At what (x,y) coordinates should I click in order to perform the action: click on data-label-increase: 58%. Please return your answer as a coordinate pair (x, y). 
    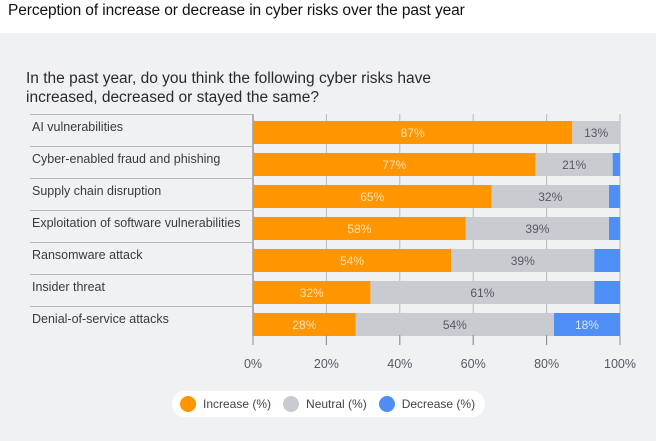
    Looking at the image, I should click on (359, 229).